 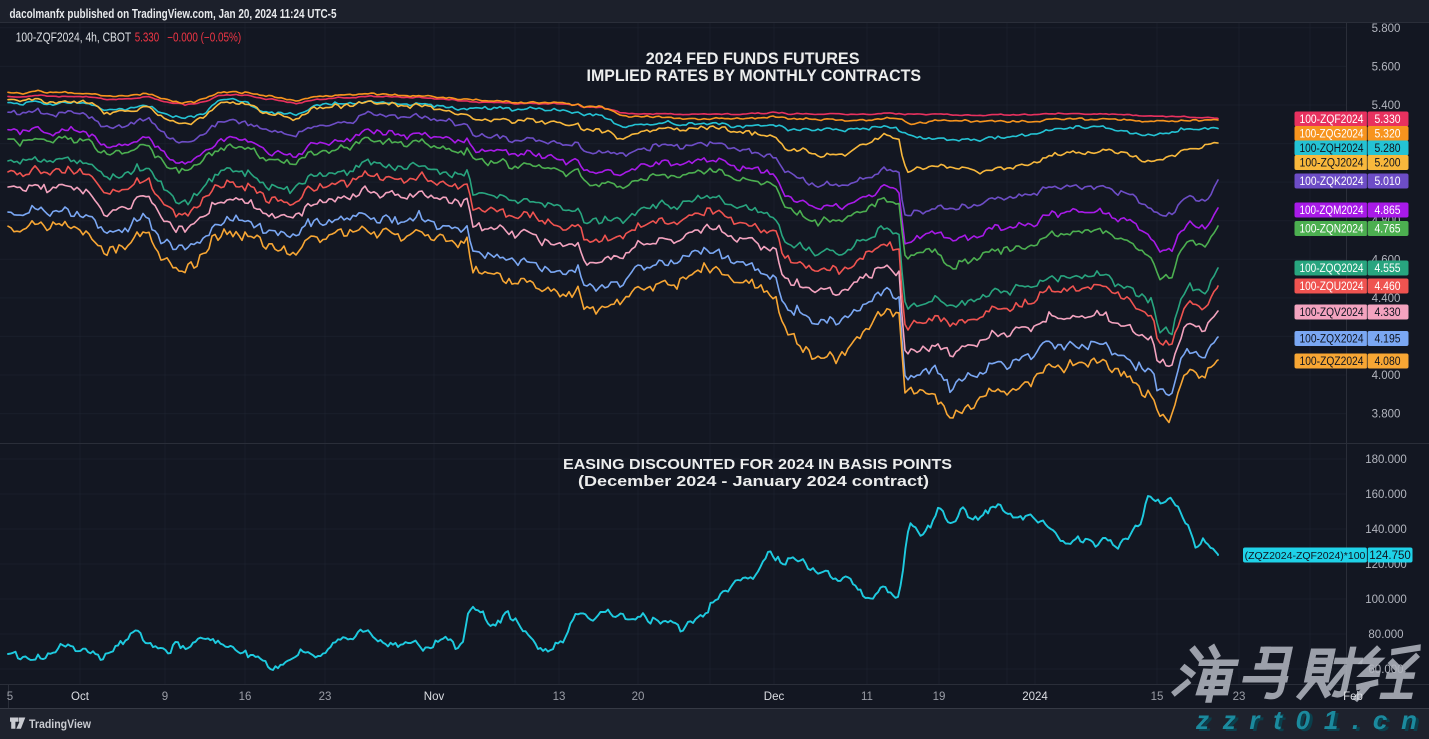 I want to click on svg-text: 20, so click(x=638, y=697).